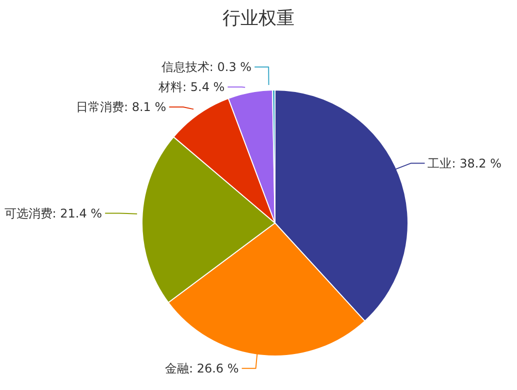 The height and width of the screenshot is (390, 517). What do you see at coordinates (465, 163) in the screenshot?
I see `slice-label: 工业: 38.2 %` at bounding box center [465, 163].